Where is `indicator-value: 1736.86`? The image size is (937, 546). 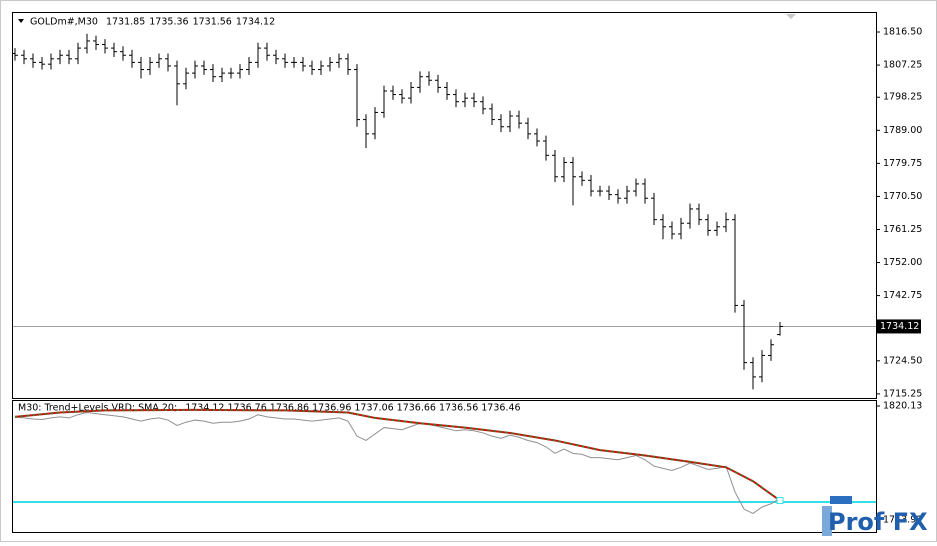
indicator-value: 1736.86 is located at coordinates (289, 408).